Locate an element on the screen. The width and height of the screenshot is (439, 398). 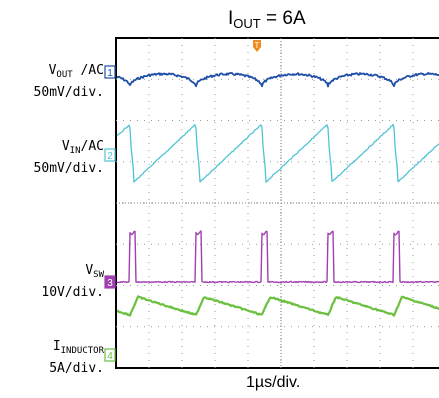
trigger-marker-icon is located at coordinates (257, 46).